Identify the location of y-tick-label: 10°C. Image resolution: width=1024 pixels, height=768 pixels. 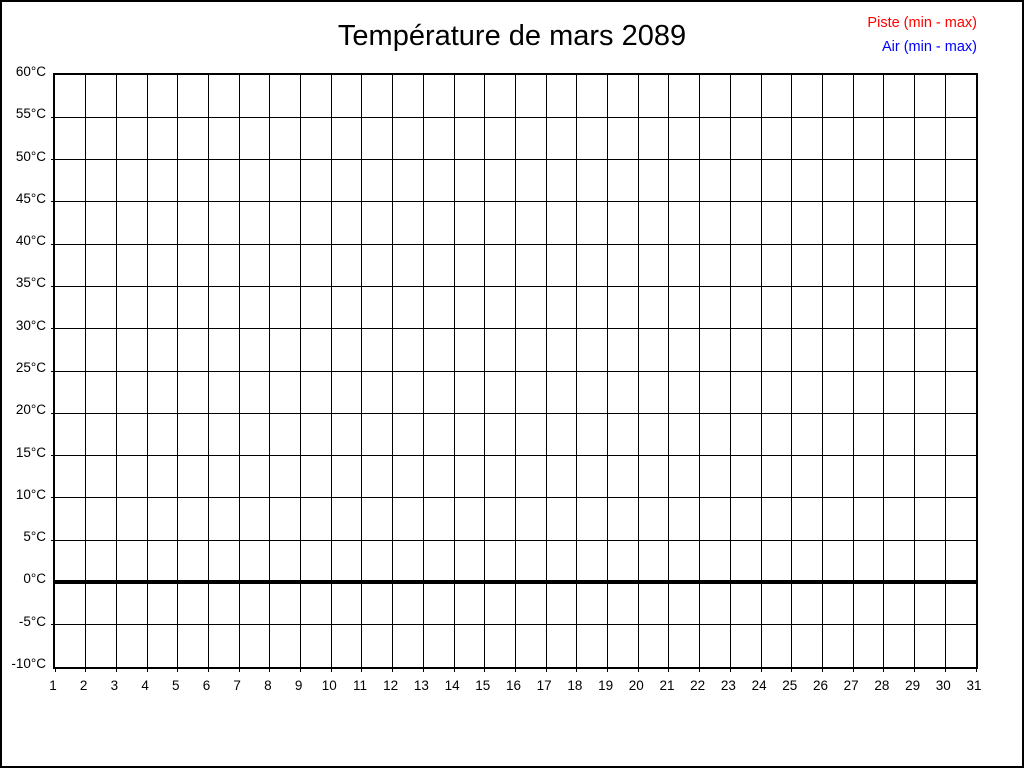
(30, 494).